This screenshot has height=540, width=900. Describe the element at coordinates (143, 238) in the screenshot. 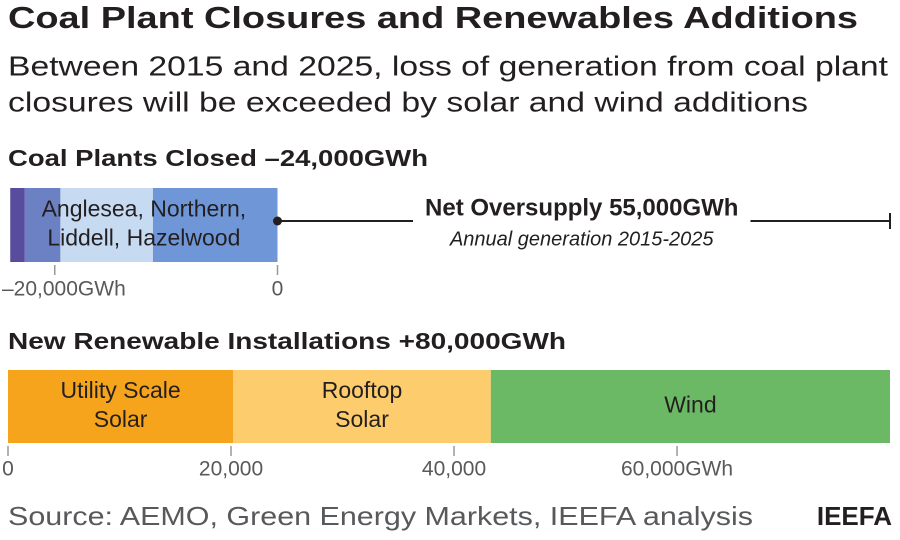

I see `bar-label: Liddell, Hazelwood` at that location.